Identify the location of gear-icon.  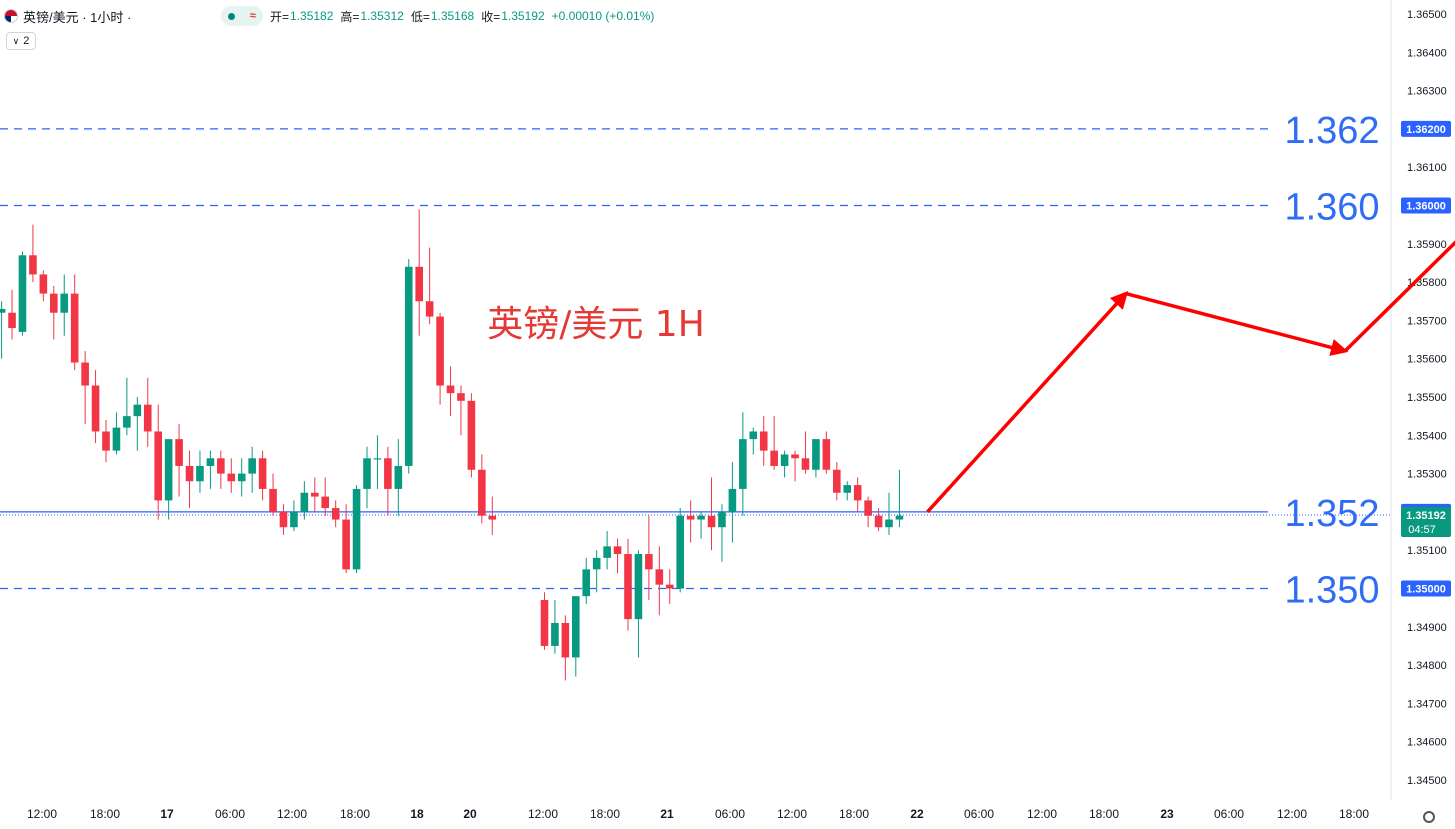
(1429, 817).